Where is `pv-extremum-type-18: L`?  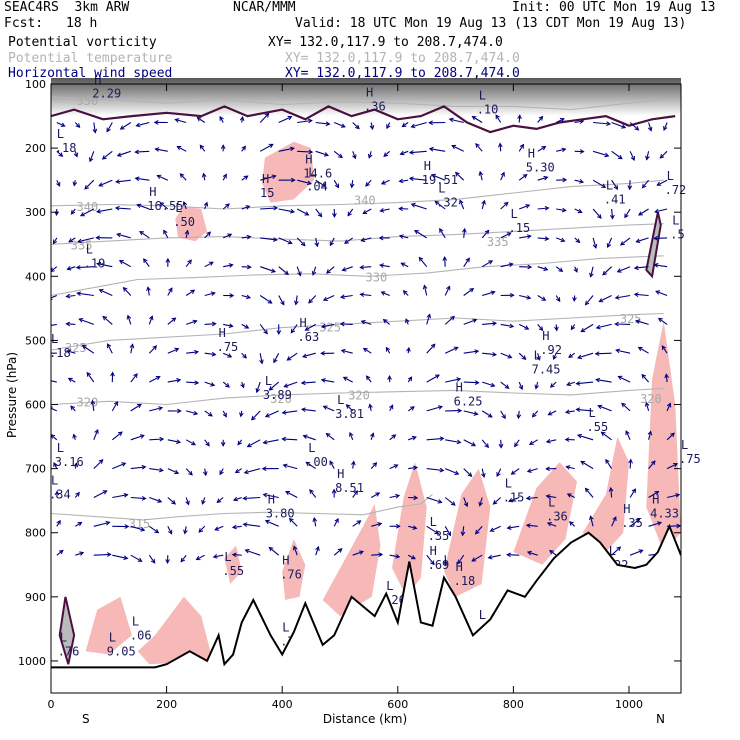 pv-extremum-type-18: L is located at coordinates (441, 189).